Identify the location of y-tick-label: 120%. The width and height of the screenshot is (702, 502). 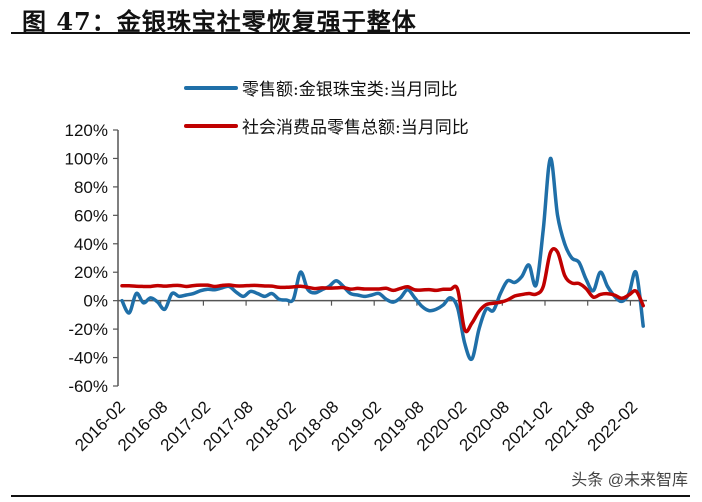
(86, 130).